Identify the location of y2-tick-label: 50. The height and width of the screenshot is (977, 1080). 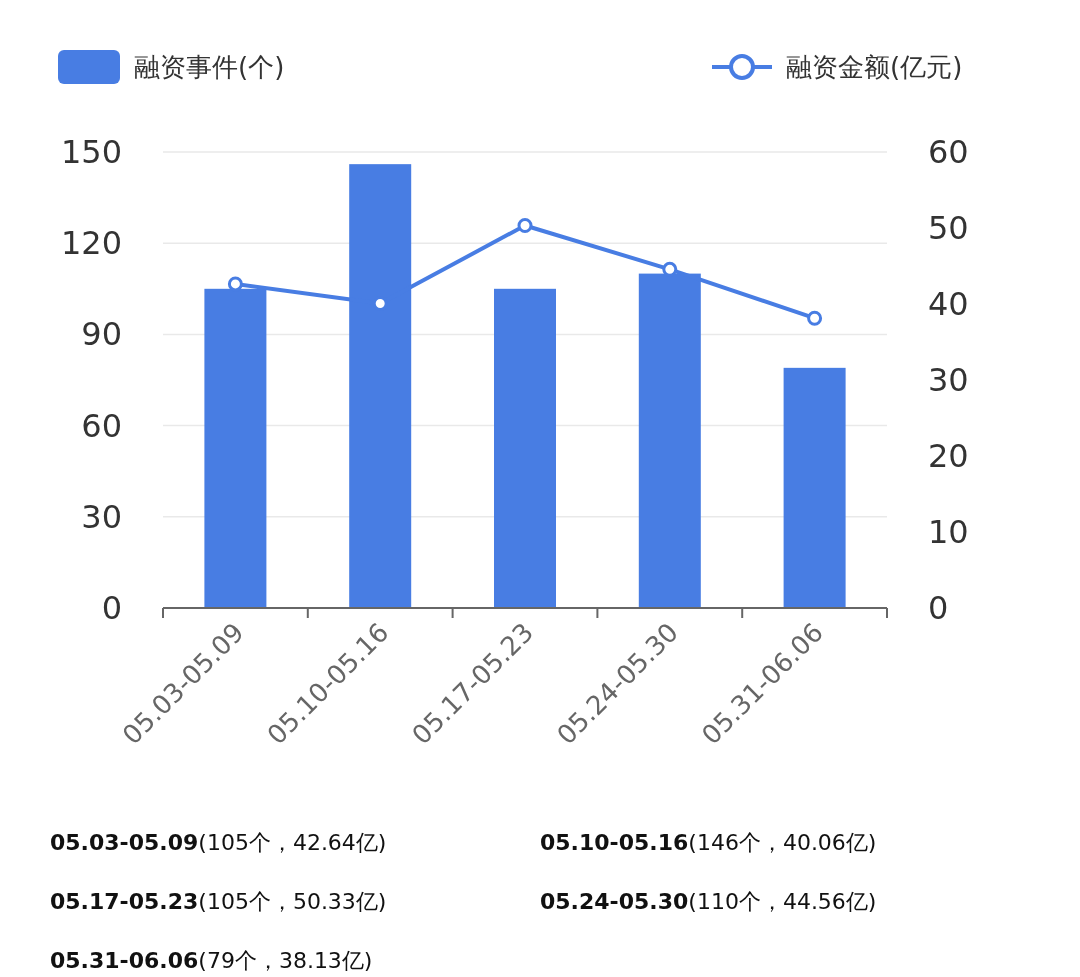
(948, 228).